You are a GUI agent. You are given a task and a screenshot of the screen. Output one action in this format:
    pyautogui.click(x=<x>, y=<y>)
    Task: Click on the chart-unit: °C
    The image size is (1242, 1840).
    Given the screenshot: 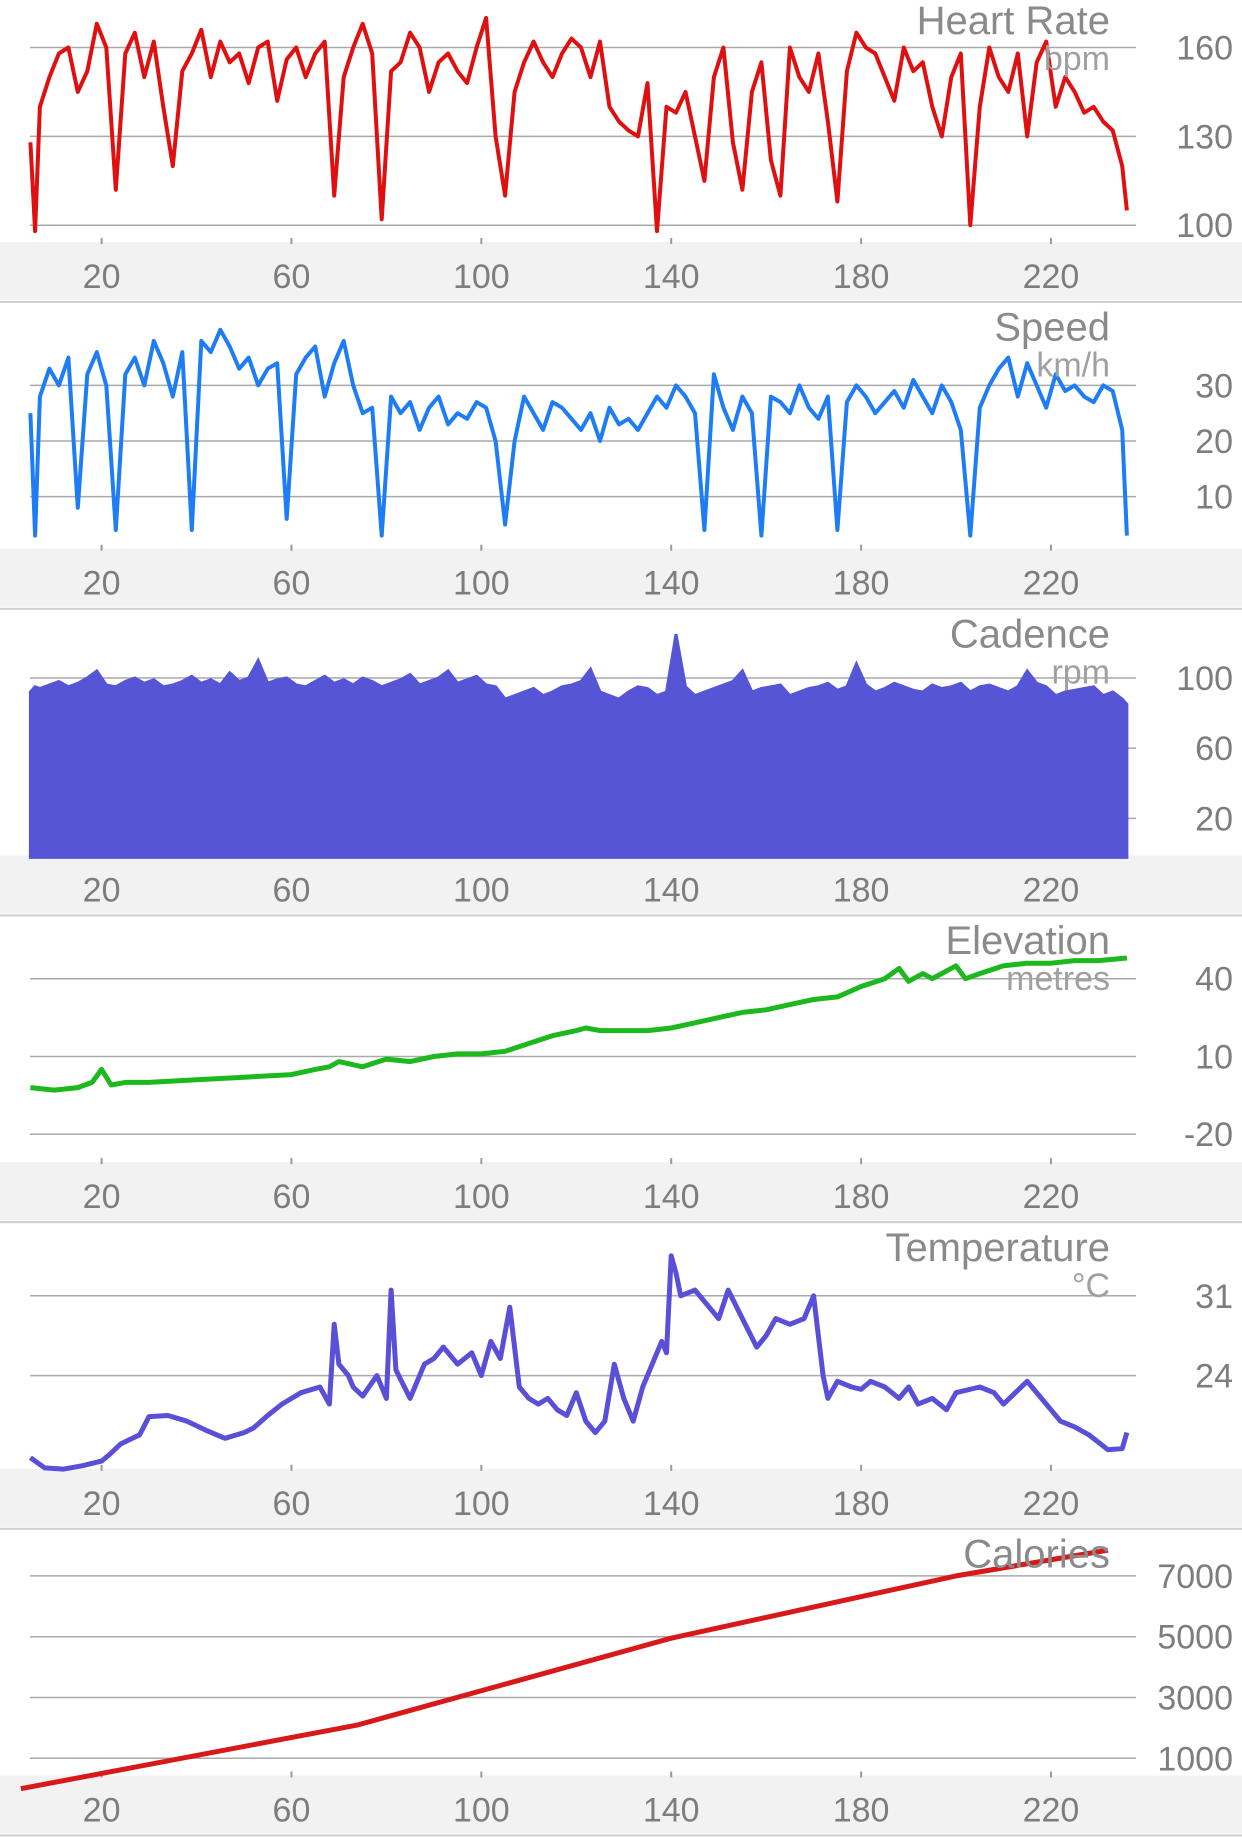 What is the action you would take?
    pyautogui.click(x=1091, y=1286)
    